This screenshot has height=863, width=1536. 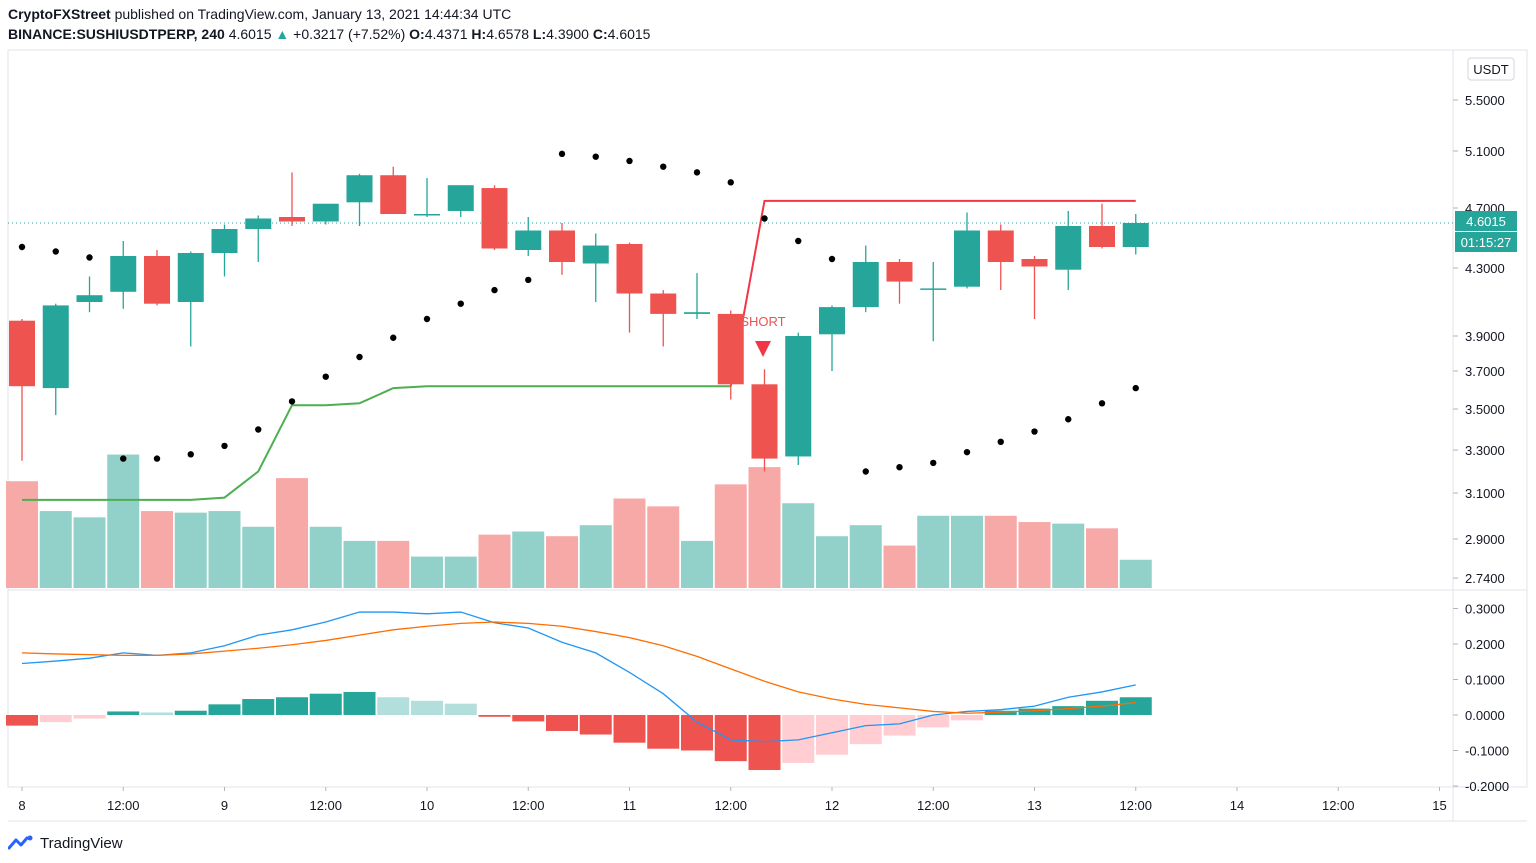 I want to click on brand-name: TradingView, so click(x=81, y=843).